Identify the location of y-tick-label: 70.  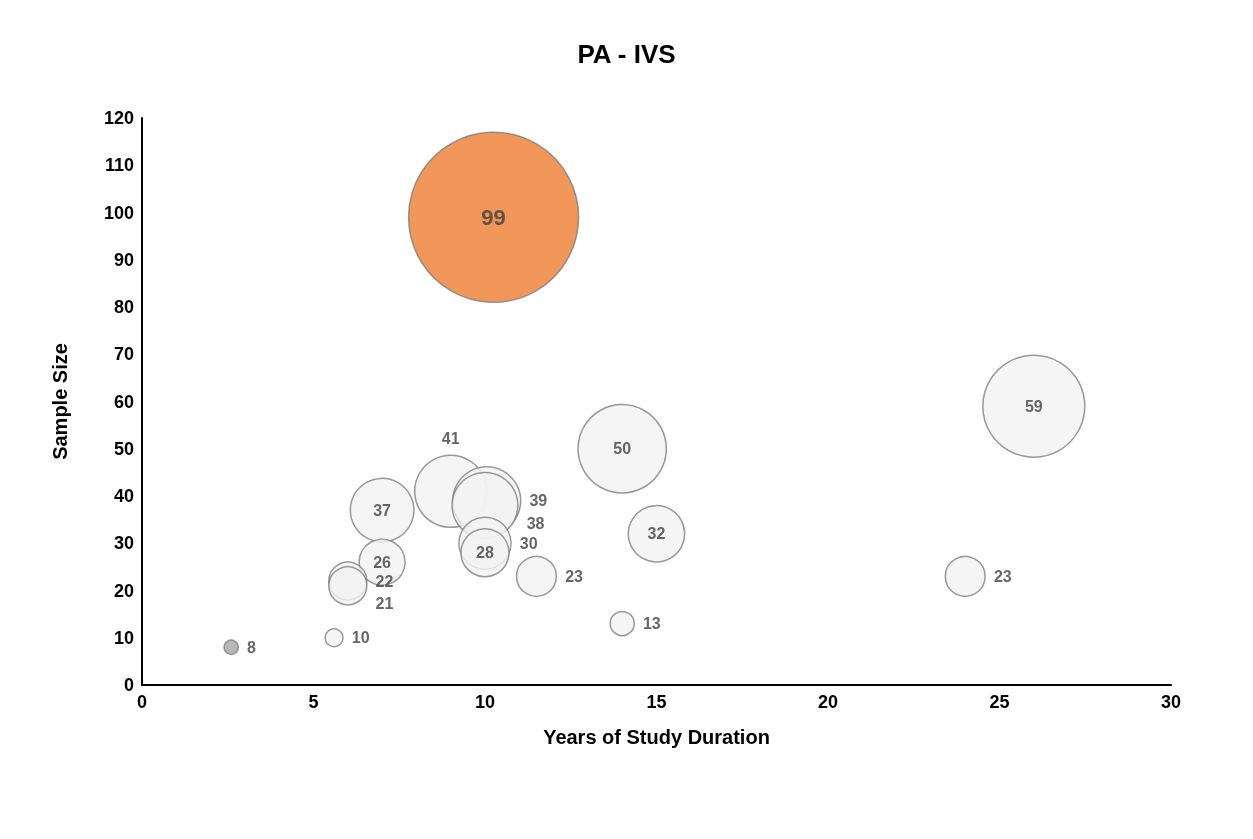
(123, 354).